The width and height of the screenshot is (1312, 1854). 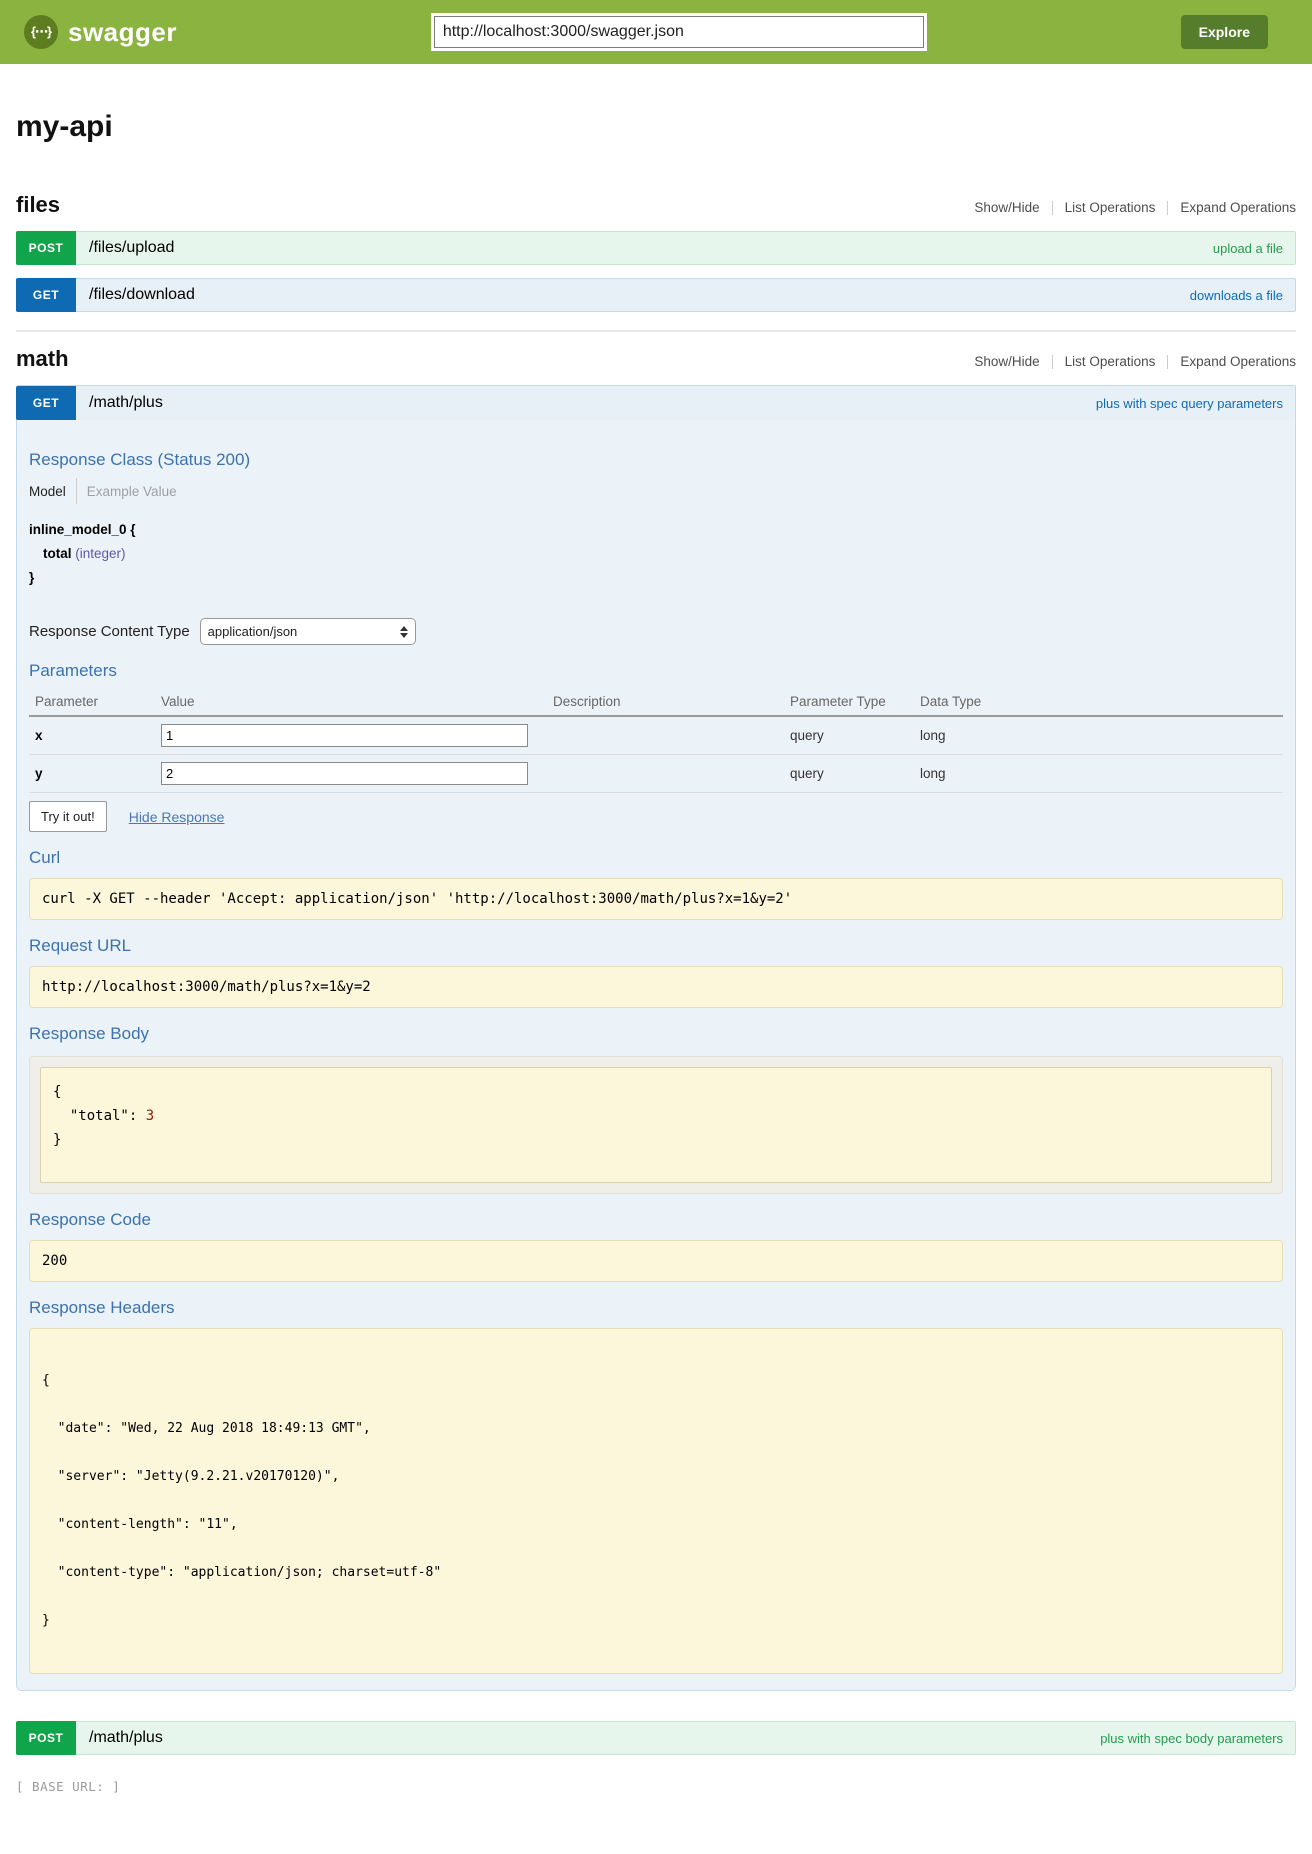 I want to click on spec-url-input, so click(x=678, y=32).